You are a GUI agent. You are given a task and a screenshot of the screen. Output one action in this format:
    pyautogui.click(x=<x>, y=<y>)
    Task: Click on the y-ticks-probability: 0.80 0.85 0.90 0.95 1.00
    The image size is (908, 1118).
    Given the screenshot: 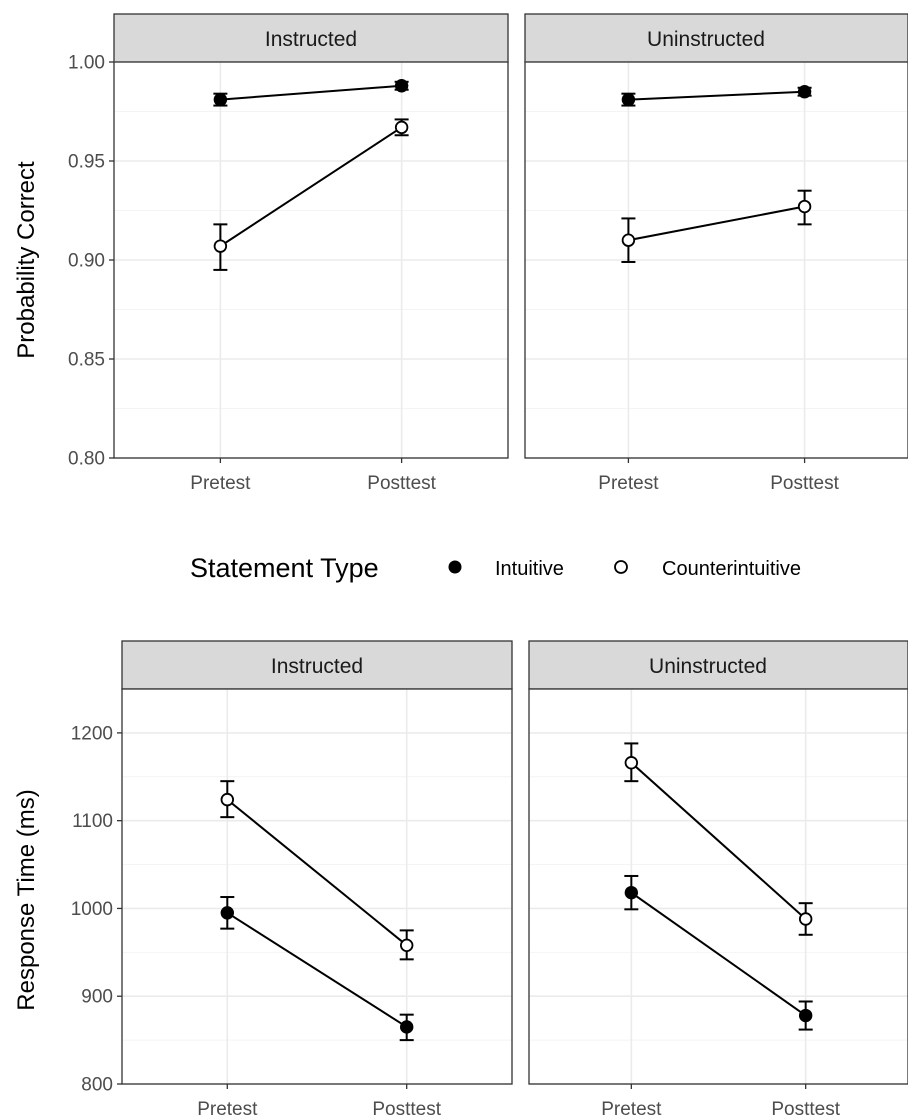 What is the action you would take?
    pyautogui.click(x=91, y=261)
    